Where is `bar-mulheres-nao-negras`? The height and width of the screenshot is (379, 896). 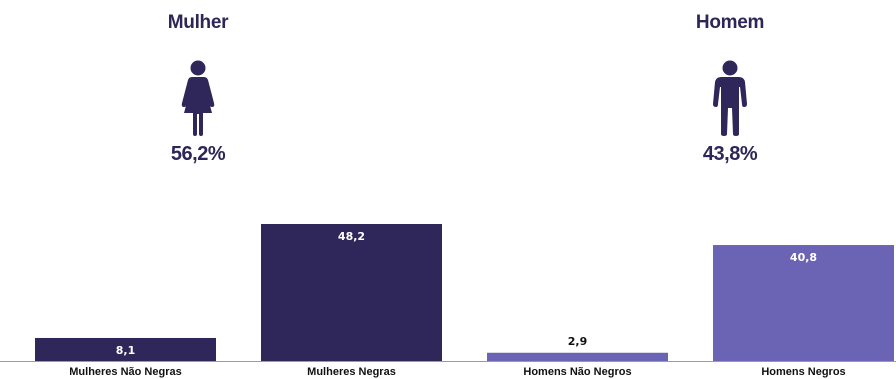 bar-mulheres-nao-negras is located at coordinates (125, 349).